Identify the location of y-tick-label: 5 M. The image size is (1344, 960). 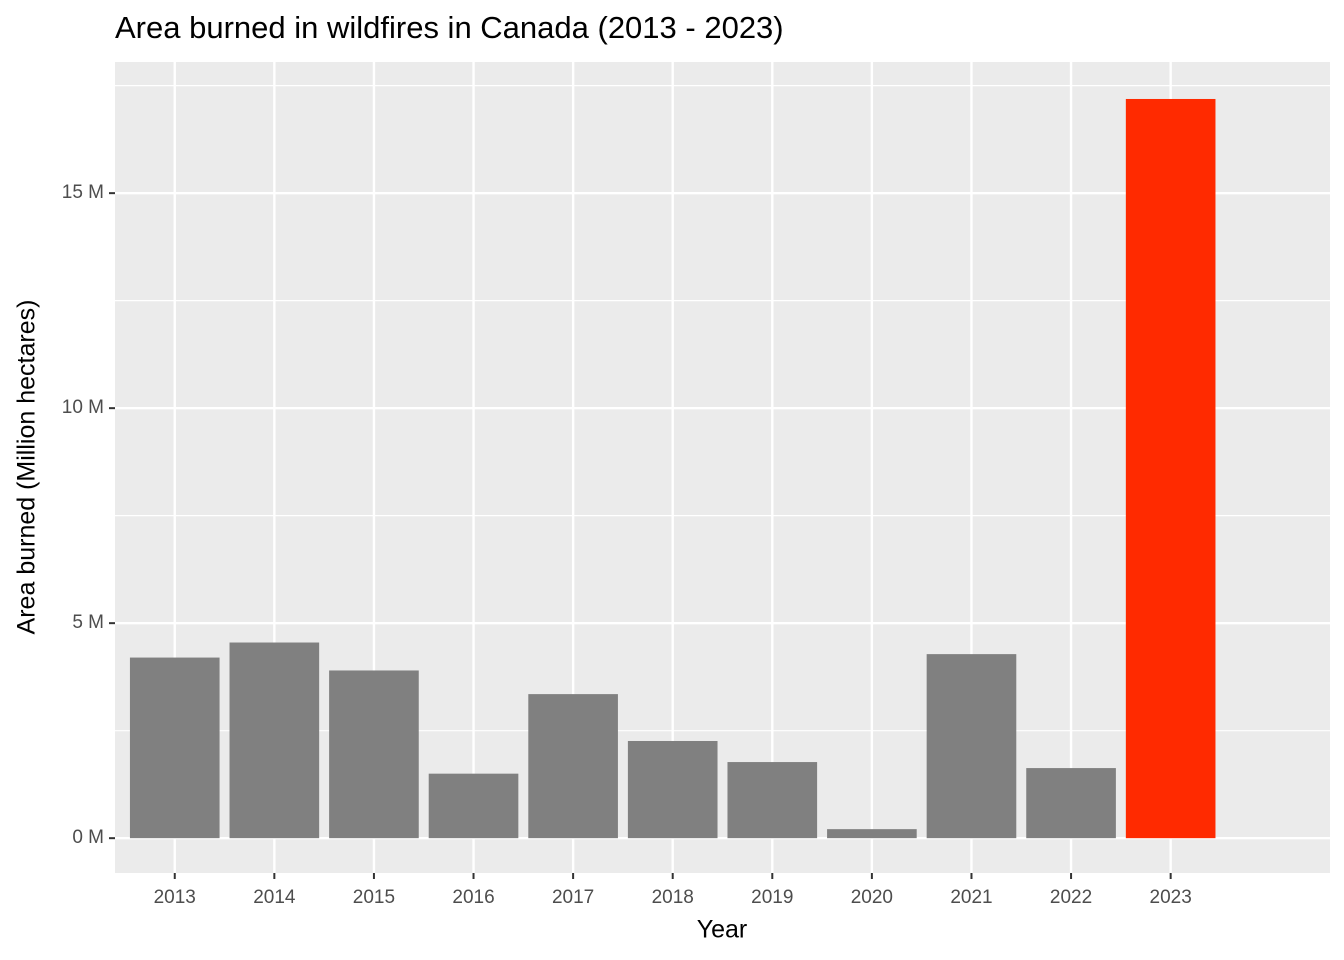
(88, 622).